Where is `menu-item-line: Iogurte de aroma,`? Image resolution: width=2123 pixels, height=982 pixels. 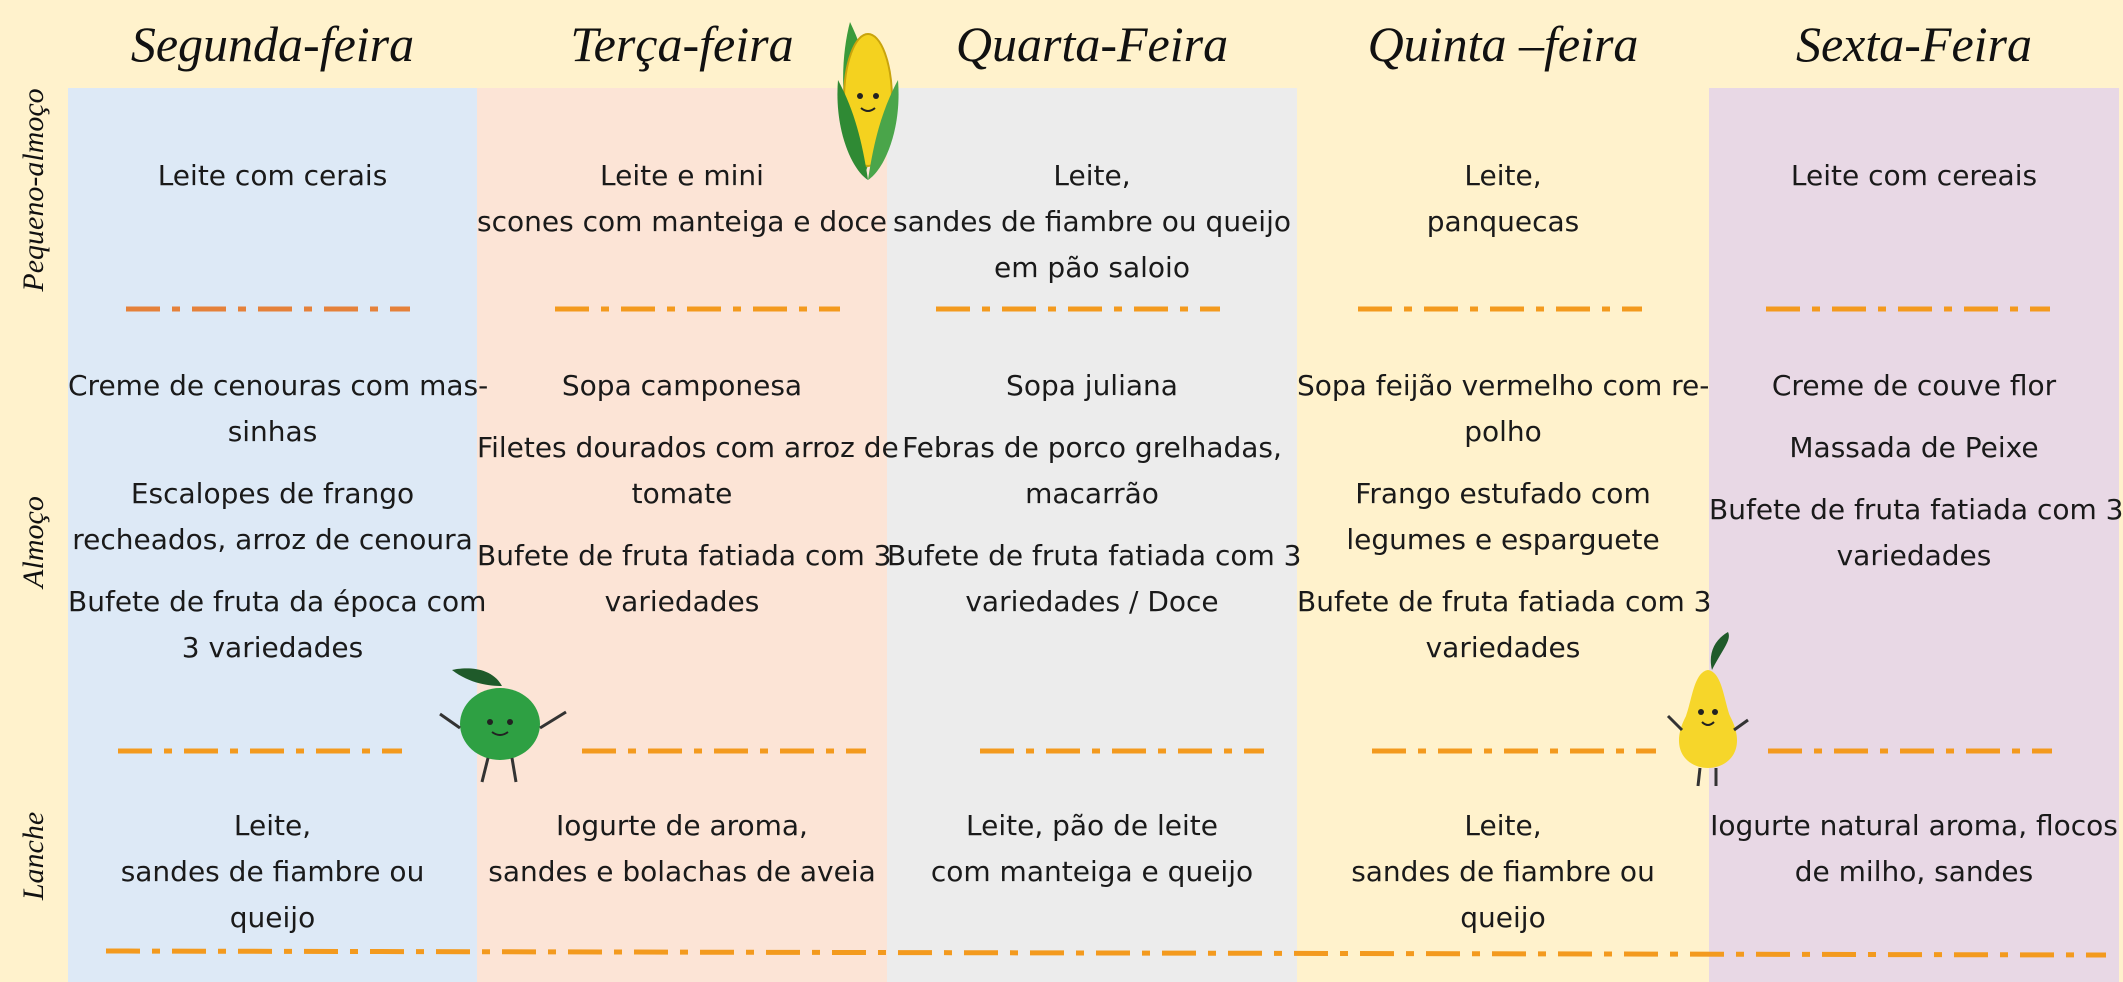 menu-item-line: Iogurte de aroma, is located at coordinates (682, 825).